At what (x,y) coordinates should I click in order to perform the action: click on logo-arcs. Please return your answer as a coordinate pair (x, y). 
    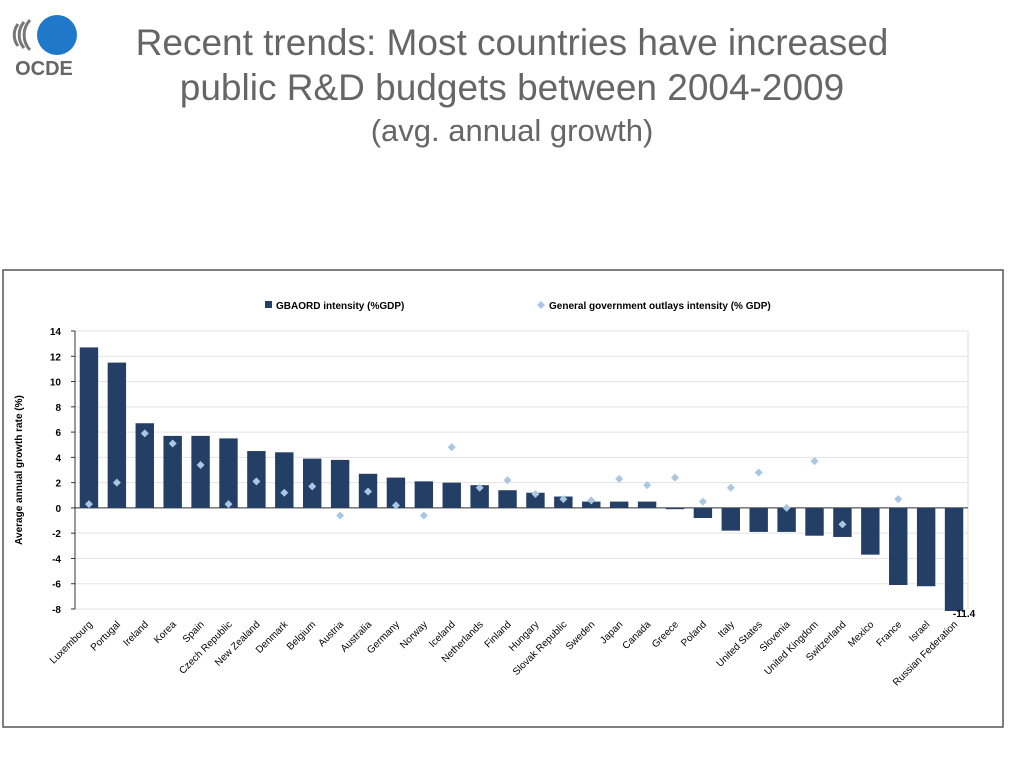
    Looking at the image, I should click on (22, 35).